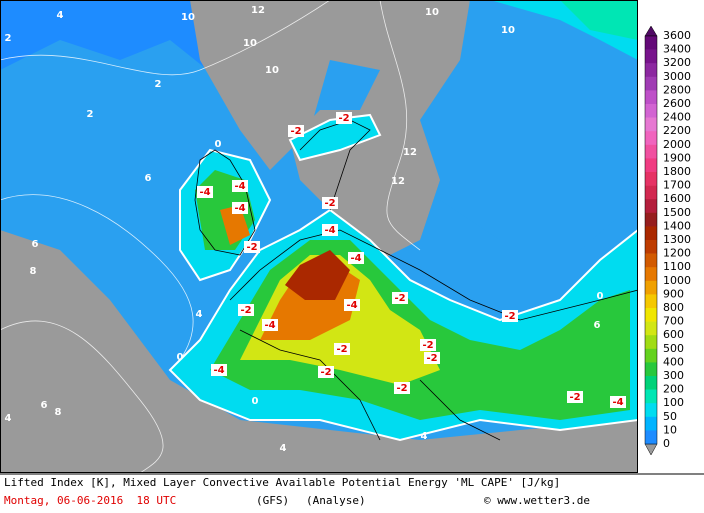 Image resolution: width=704 pixels, height=513 pixels. What do you see at coordinates (677, 117) in the screenshot?
I see `legend-label: 2400` at bounding box center [677, 117].